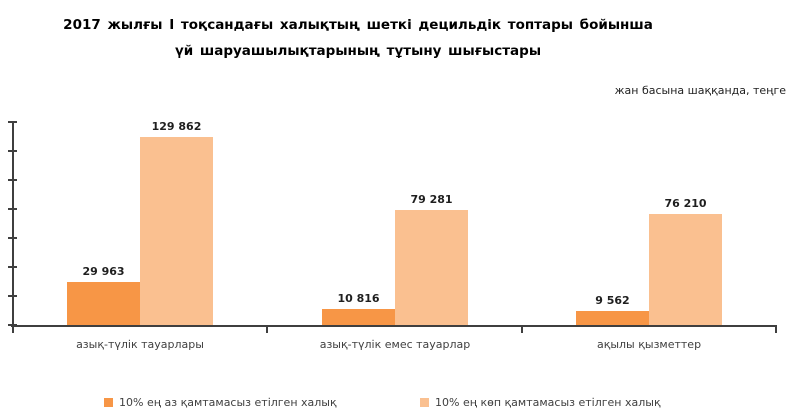 The height and width of the screenshot is (419, 800). Describe the element at coordinates (395, 344) in the screenshot. I see `category-label: азық-түлік емес тауарлар` at that location.